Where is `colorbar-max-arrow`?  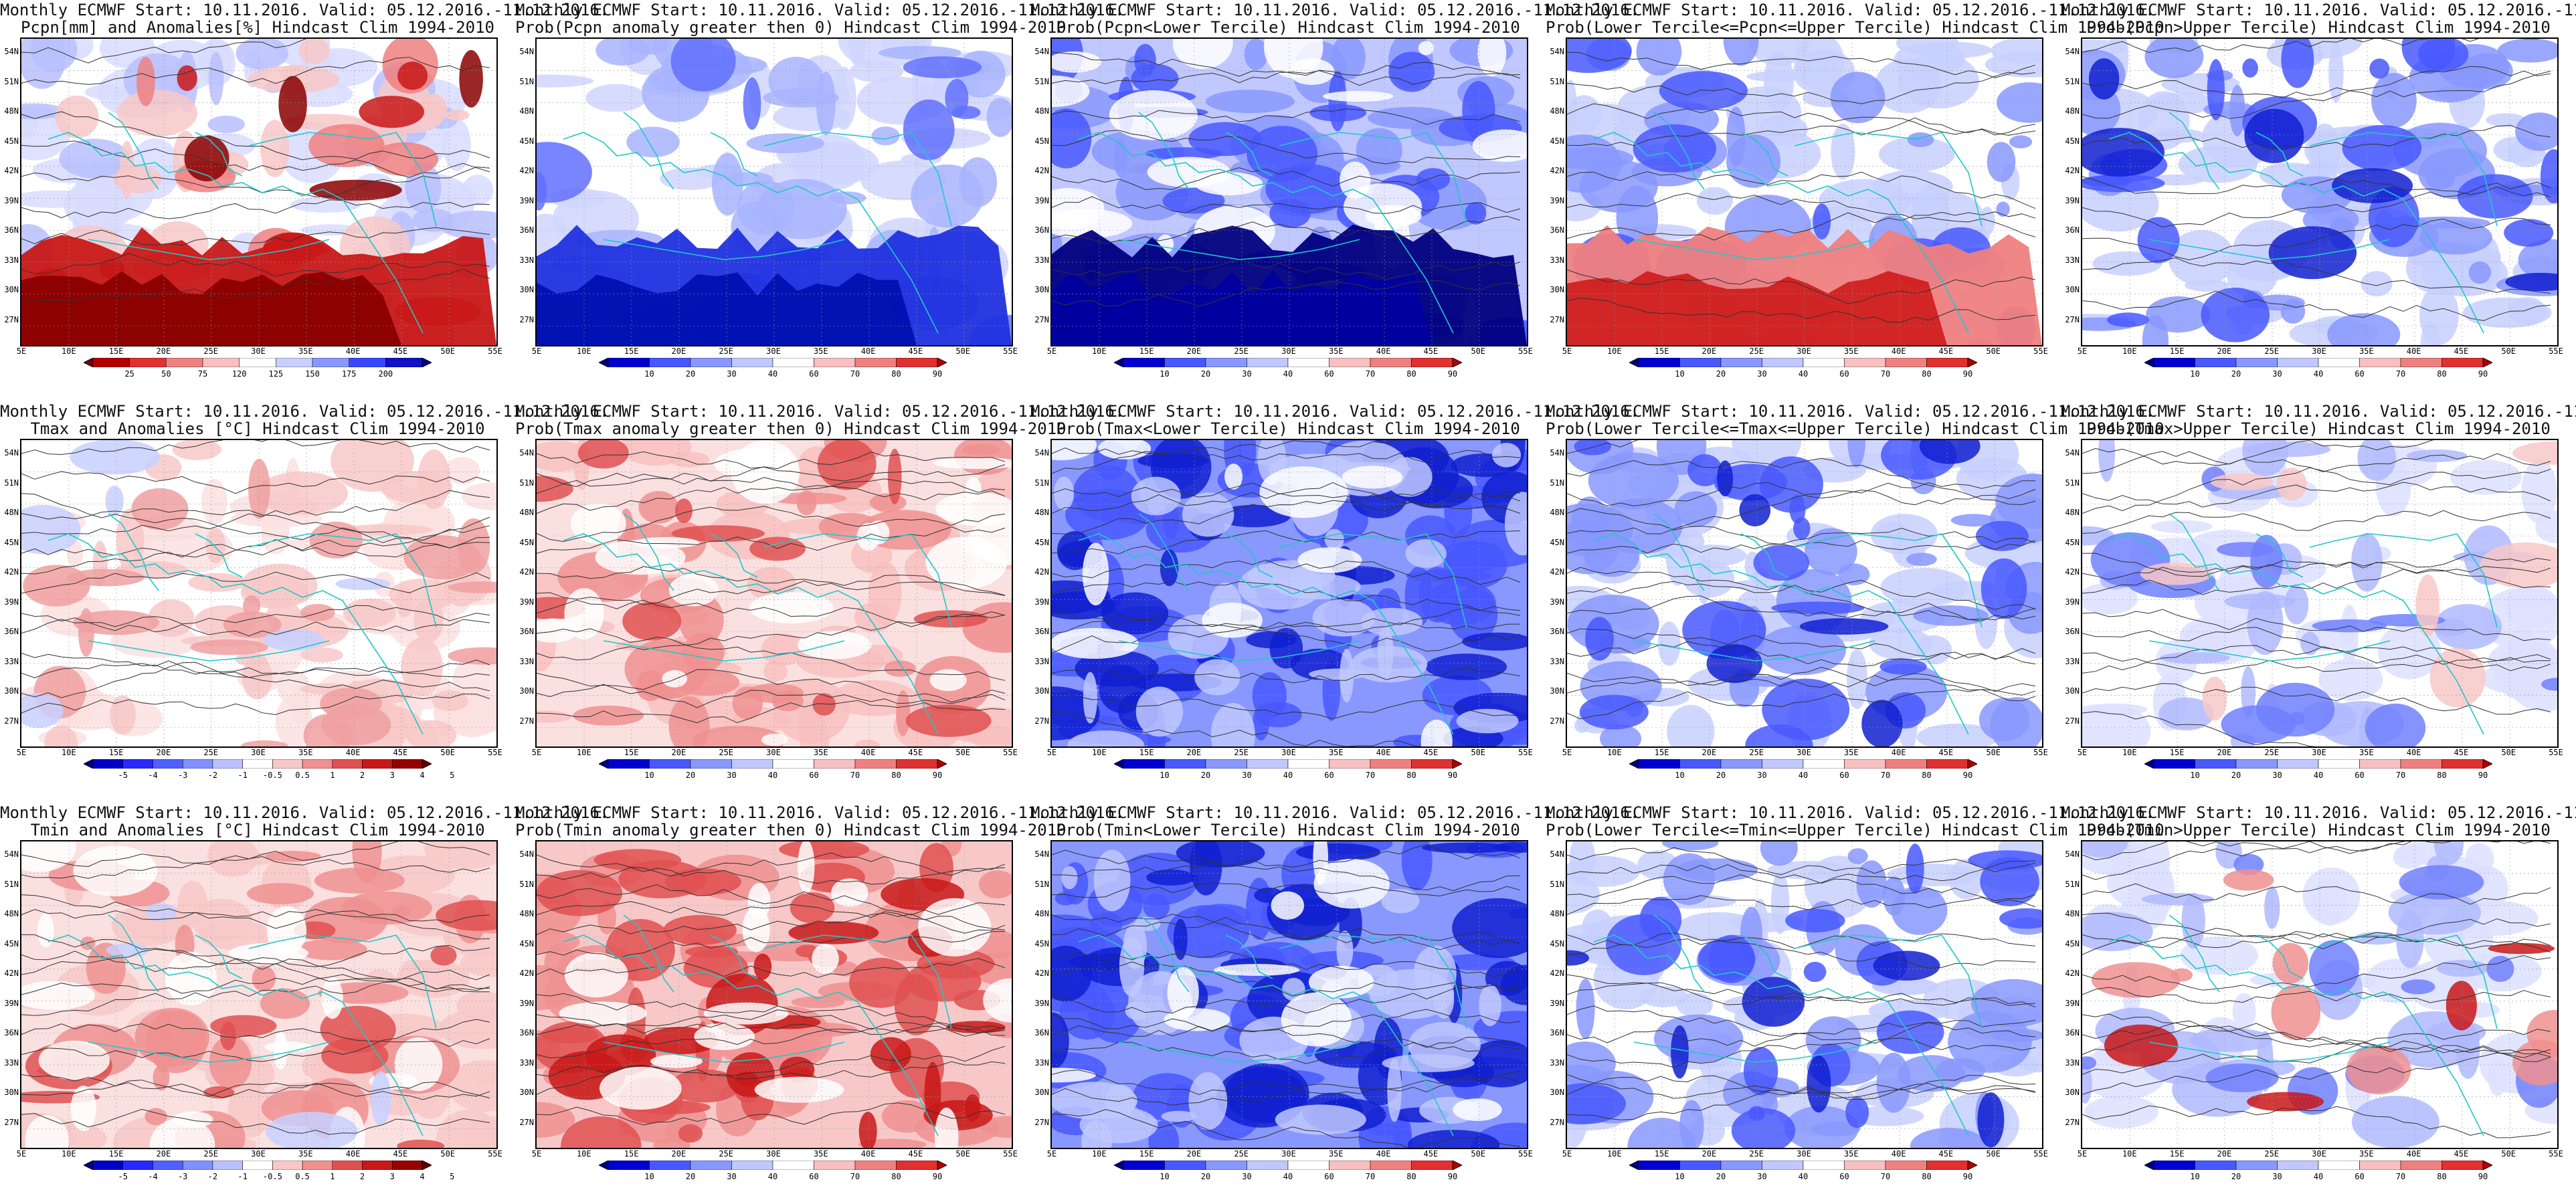
colorbar-max-arrow is located at coordinates (1972, 362).